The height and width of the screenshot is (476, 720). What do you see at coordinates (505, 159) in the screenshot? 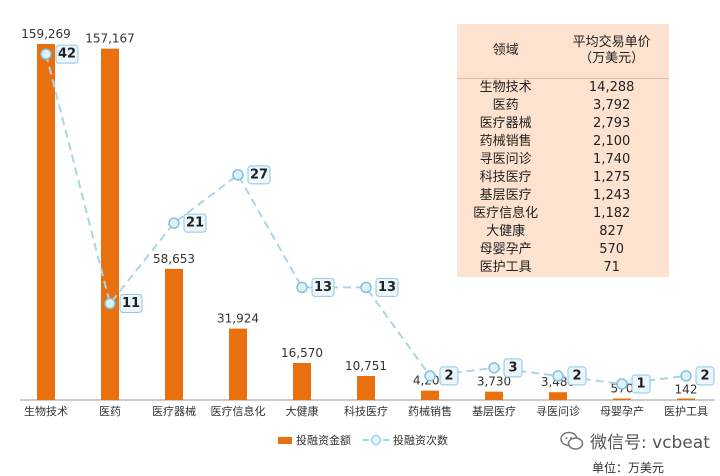
I see `table-cell-domain: 寻医问诊` at bounding box center [505, 159].